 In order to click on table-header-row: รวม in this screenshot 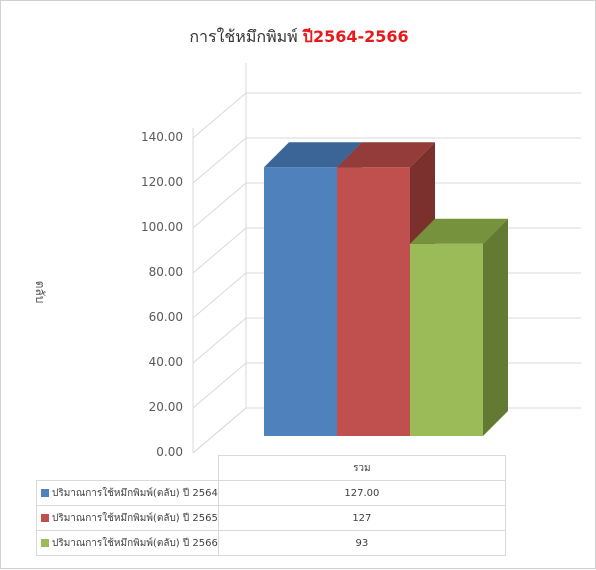, I will do `click(271, 468)`.